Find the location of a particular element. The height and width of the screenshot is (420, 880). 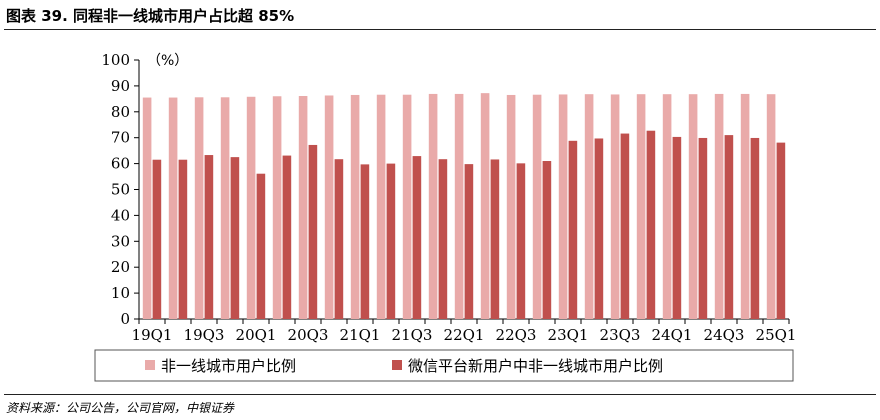

x-tick-label: 20Q3 is located at coordinates (308, 335).